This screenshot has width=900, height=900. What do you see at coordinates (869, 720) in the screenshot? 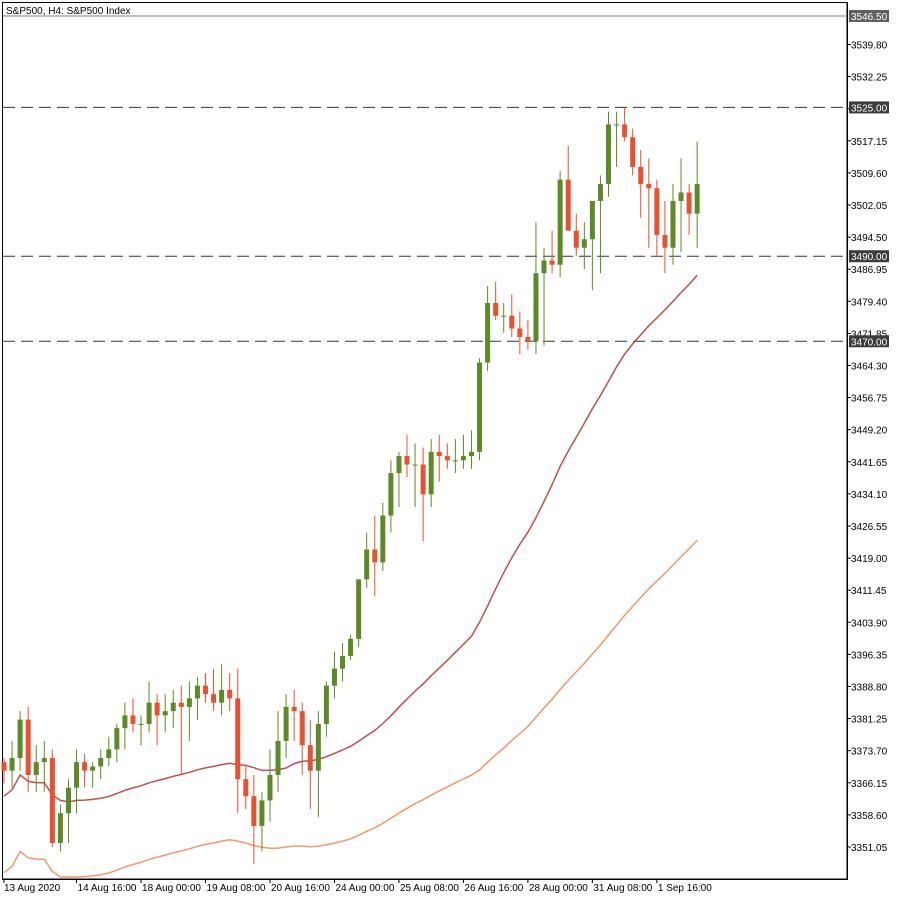
I see `price-tick-label: 3381.25` at bounding box center [869, 720].